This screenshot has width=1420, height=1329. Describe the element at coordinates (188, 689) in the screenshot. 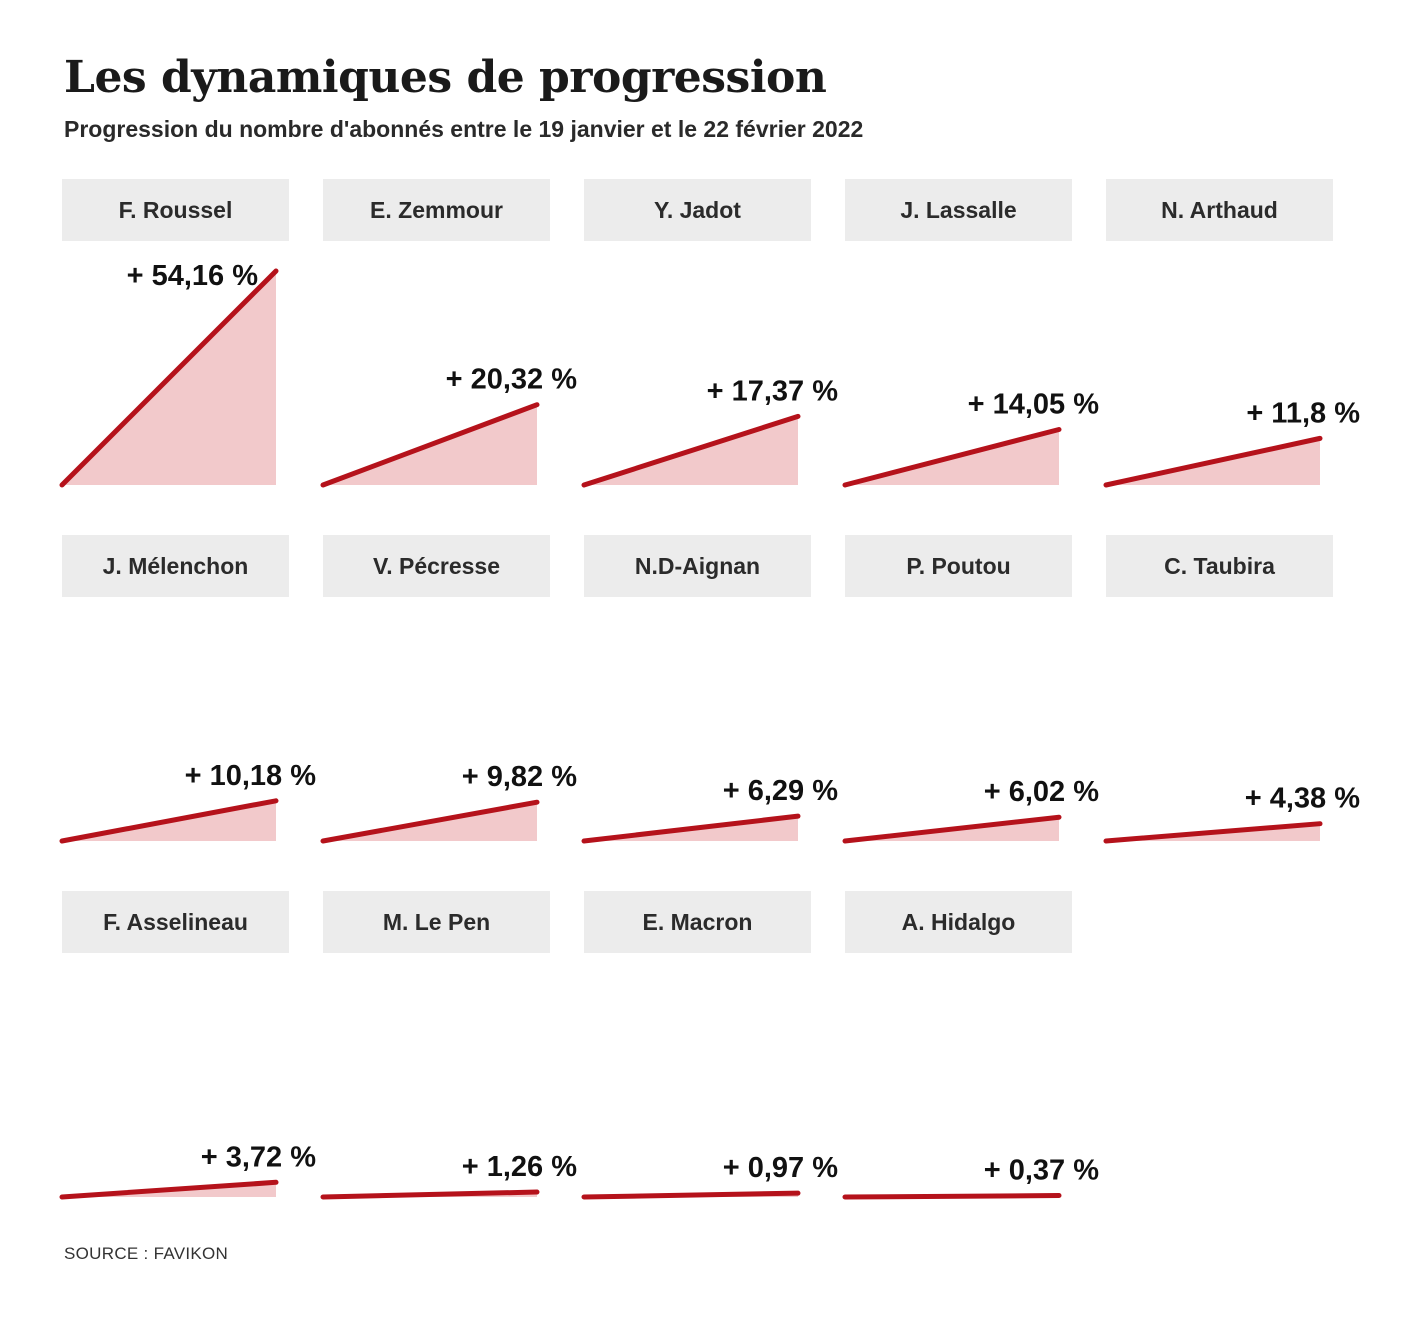

I see `panel-5: J. Mélenchon + 10,18 %` at that location.